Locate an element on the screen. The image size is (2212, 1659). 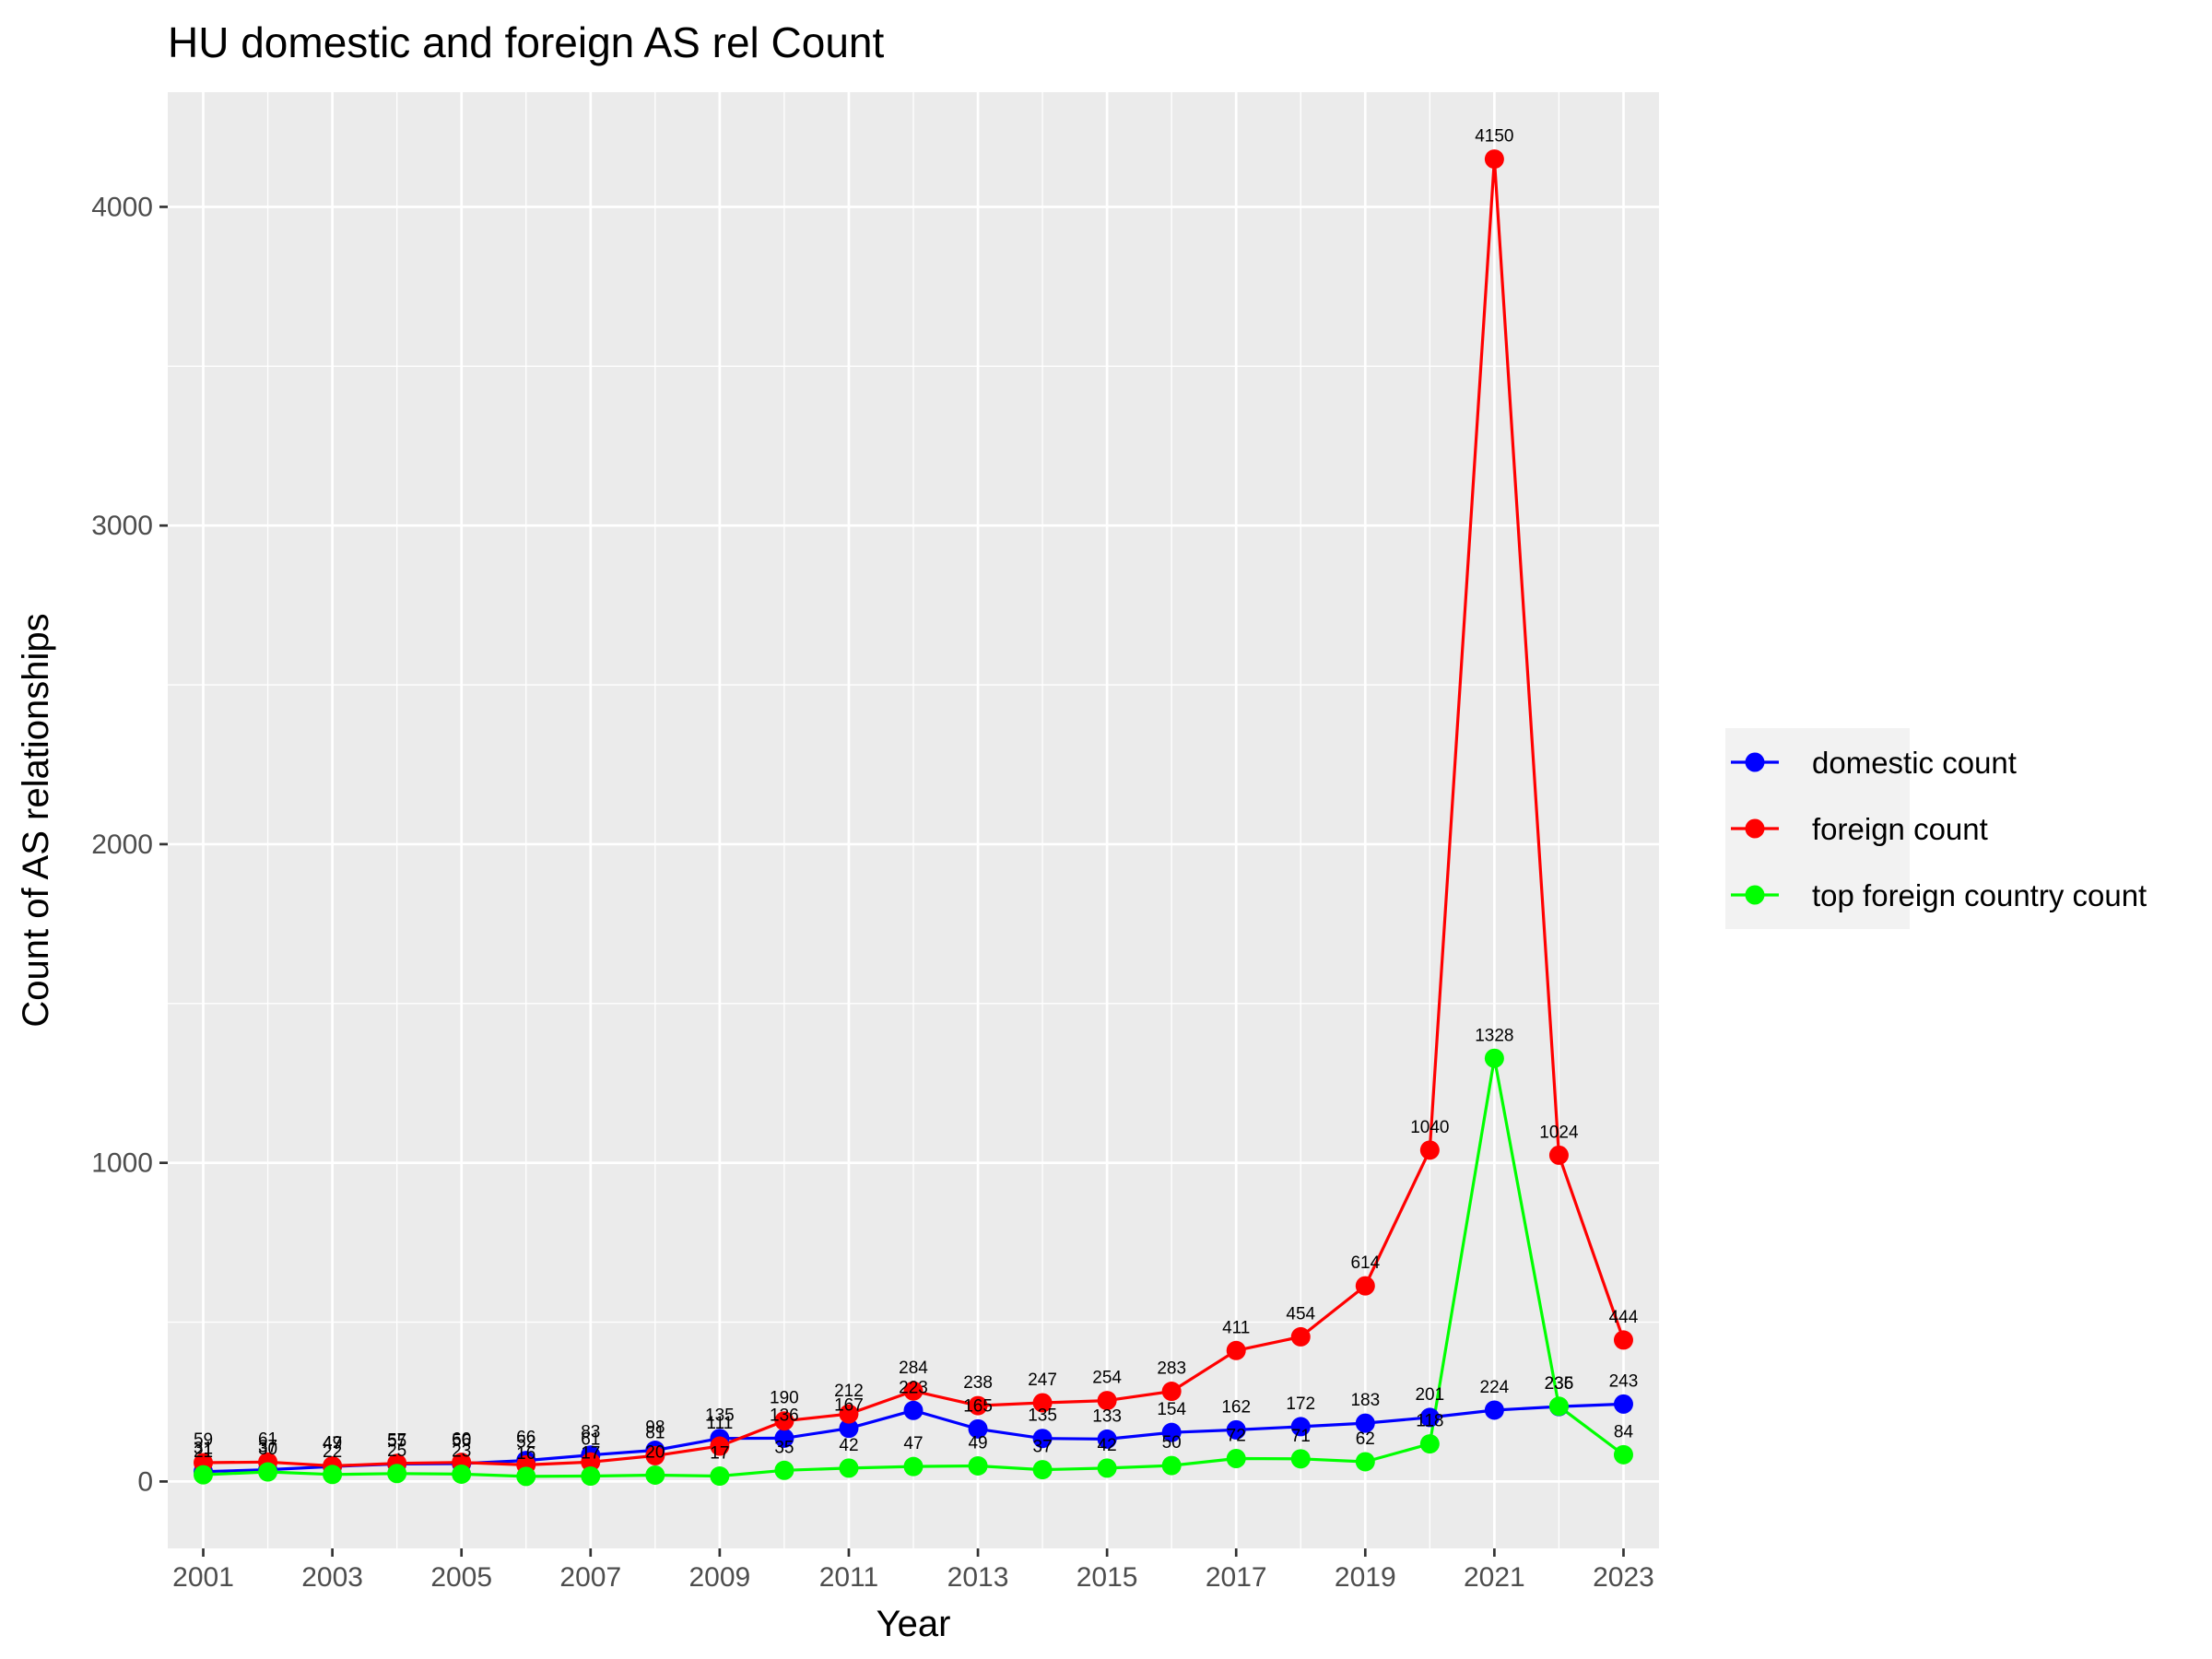
top-foreign-country-count-data-label: 236 is located at coordinates (1559, 1384).